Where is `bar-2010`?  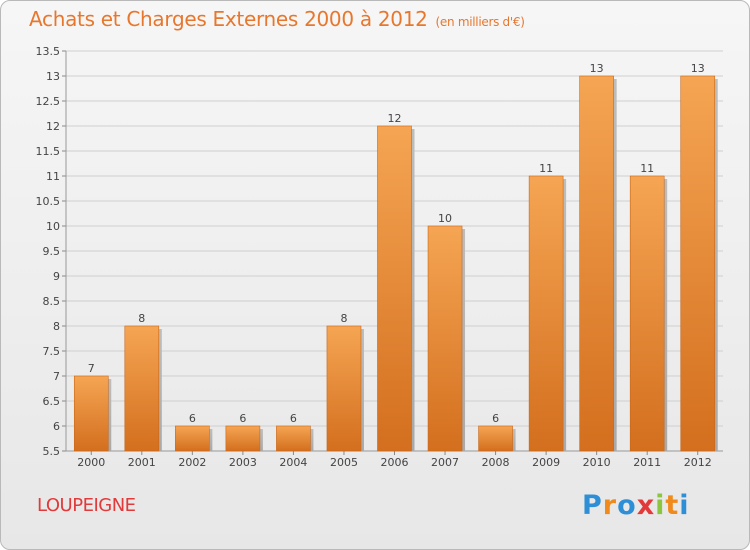 bar-2010 is located at coordinates (596, 263).